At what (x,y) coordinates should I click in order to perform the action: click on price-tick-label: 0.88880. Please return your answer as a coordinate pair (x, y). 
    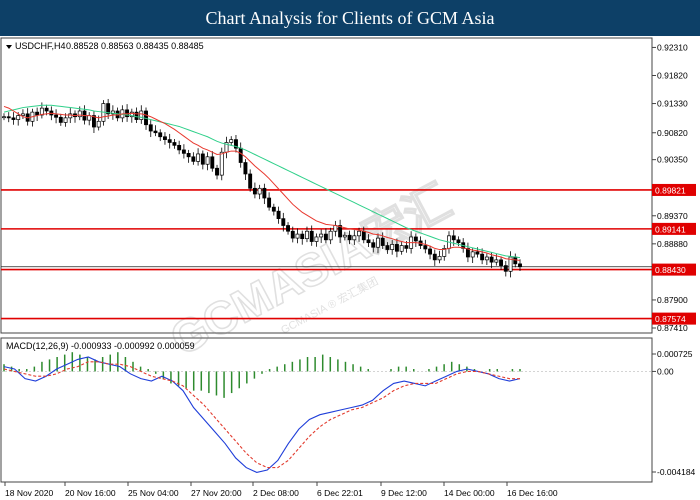
    Looking at the image, I should click on (672, 244).